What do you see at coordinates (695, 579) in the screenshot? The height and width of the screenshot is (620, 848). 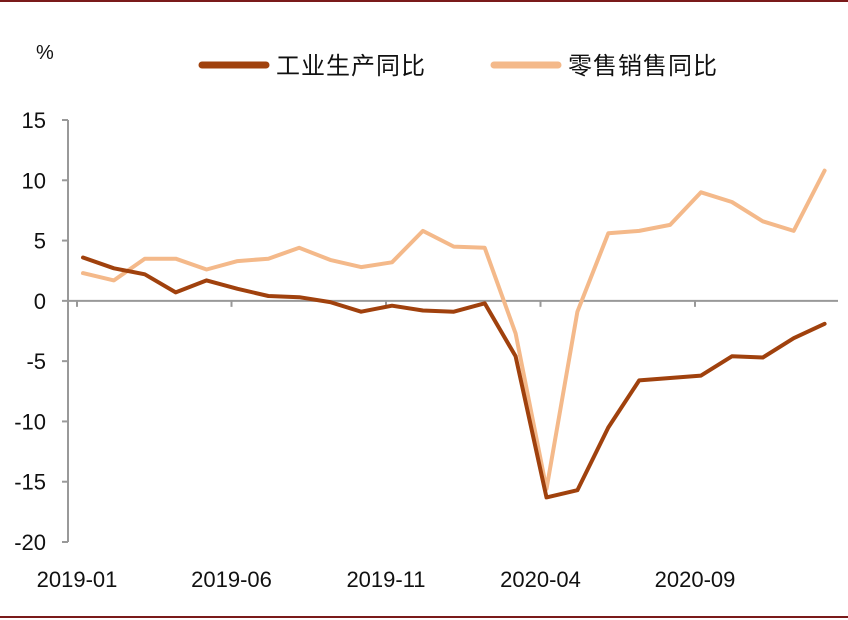 I see `x-tick-label: 2020-09` at bounding box center [695, 579].